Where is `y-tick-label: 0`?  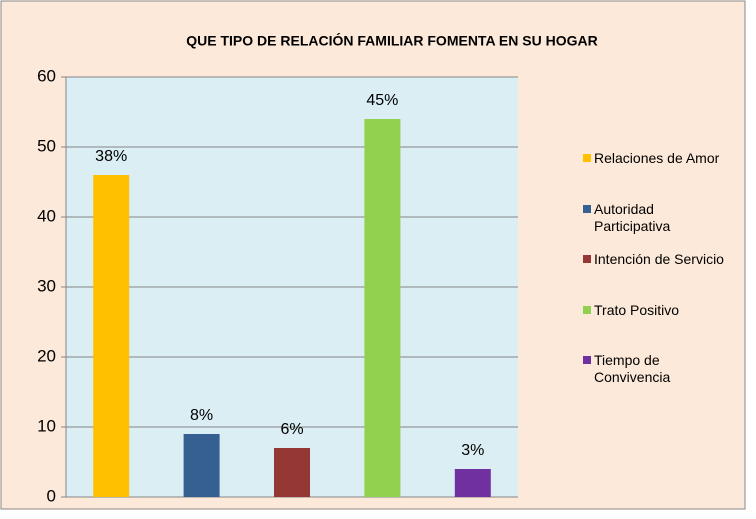 y-tick-label: 0 is located at coordinates (51, 495).